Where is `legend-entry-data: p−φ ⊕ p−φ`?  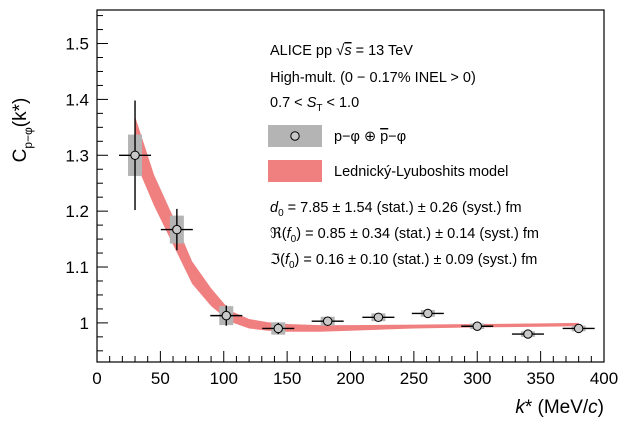 legend-entry-data: p−φ ⊕ p−φ is located at coordinates (337, 136).